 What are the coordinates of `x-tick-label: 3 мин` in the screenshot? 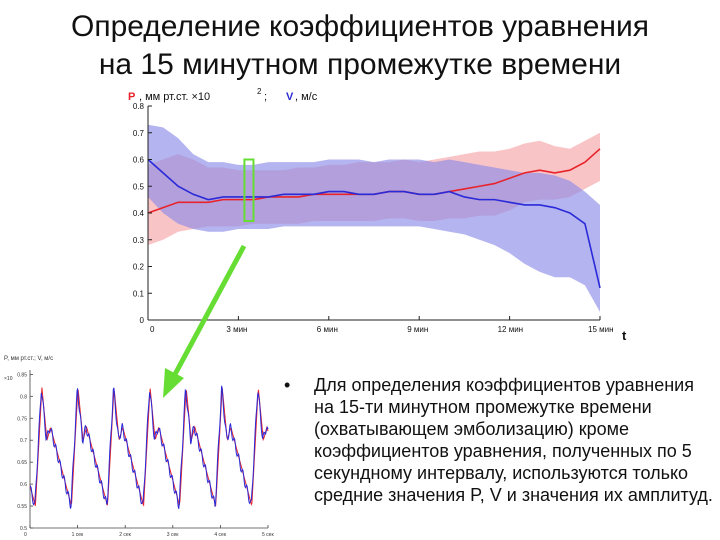 It's located at (236, 329).